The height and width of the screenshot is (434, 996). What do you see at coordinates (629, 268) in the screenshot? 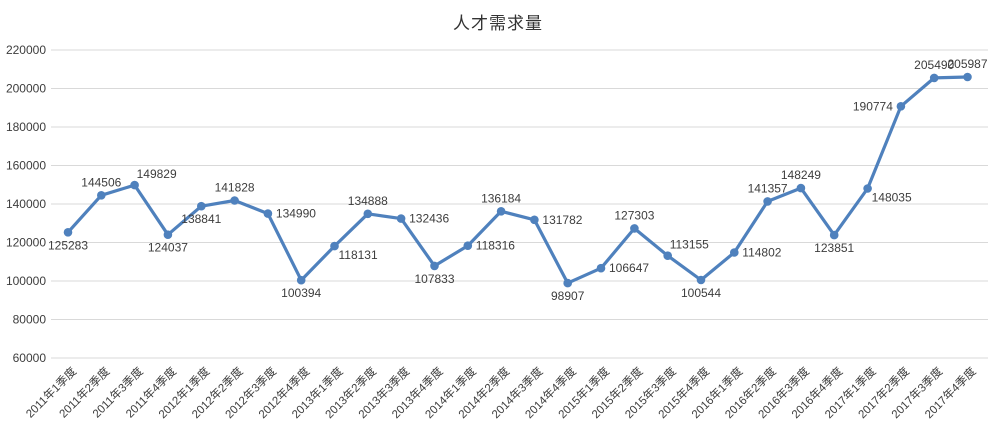
I see `data-label: 106647` at bounding box center [629, 268].